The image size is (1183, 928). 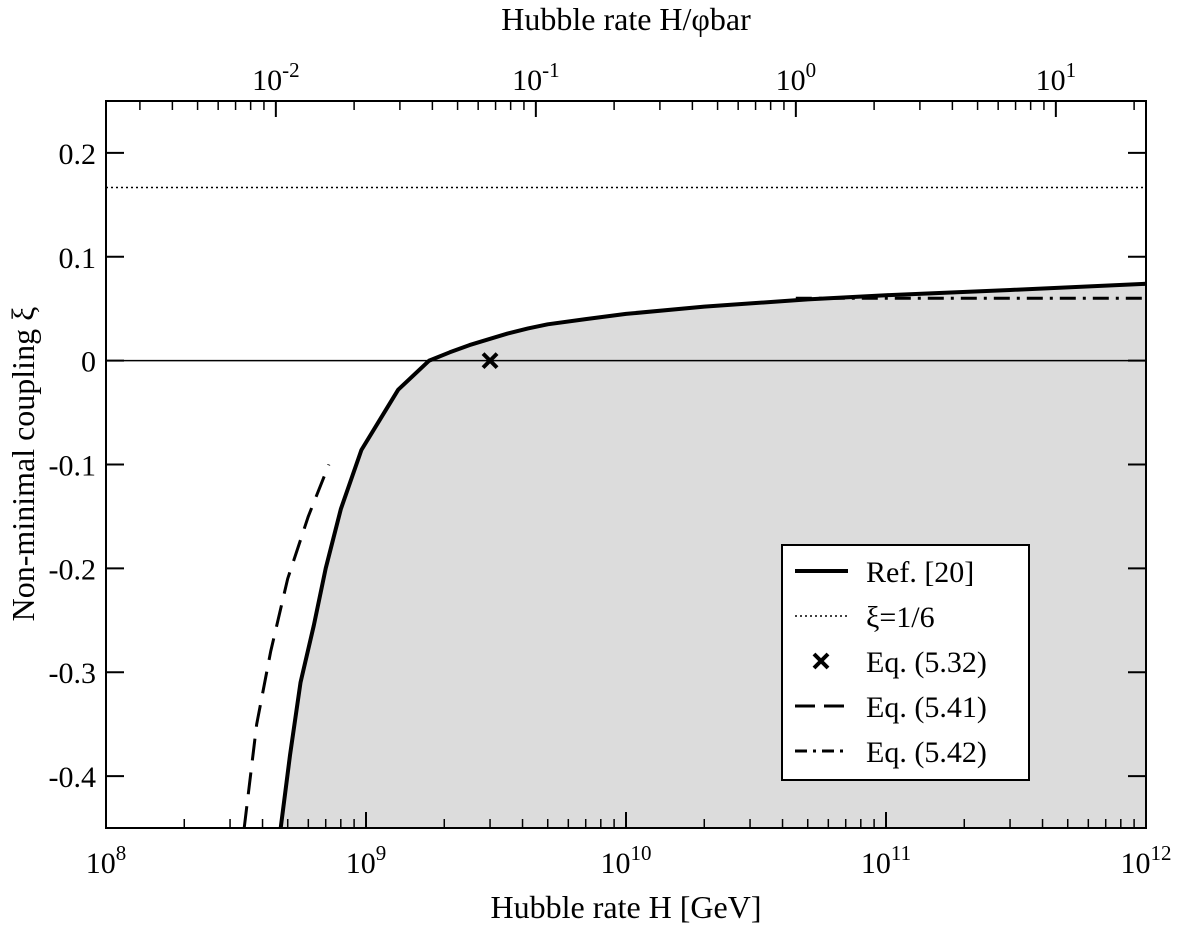 I want to click on legend-swatch, so click(x=821, y=661).